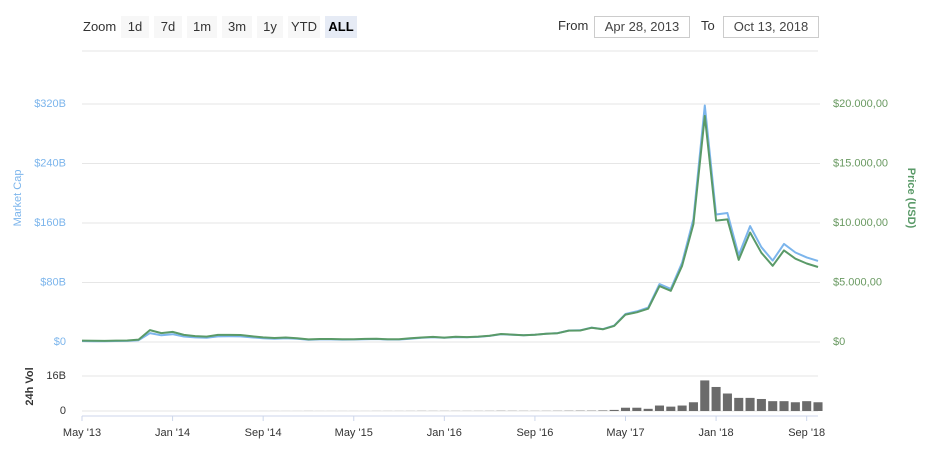 Image resolution: width=929 pixels, height=452 pixels. Describe the element at coordinates (30, 386) in the screenshot. I see `y-axis-title: 24h Vol` at that location.